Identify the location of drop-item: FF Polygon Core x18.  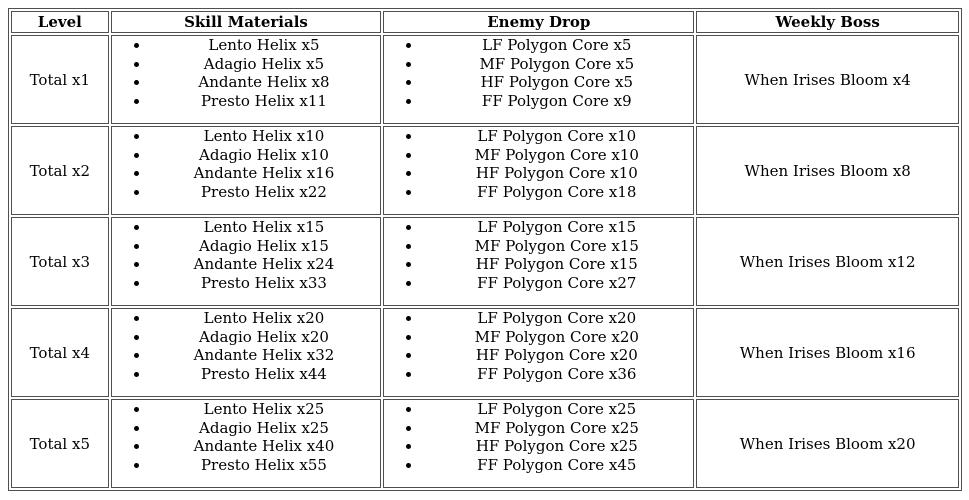
(556, 192).